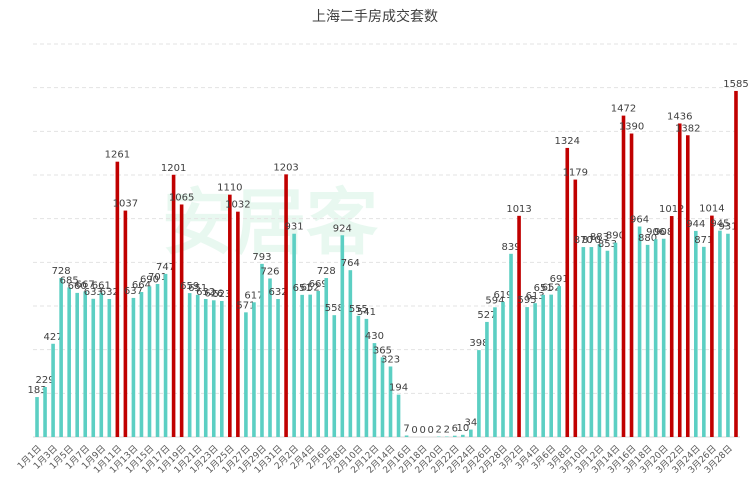 Image resolution: width=750 pixels, height=485 pixels. I want to click on value-label: 667, so click(85, 284).